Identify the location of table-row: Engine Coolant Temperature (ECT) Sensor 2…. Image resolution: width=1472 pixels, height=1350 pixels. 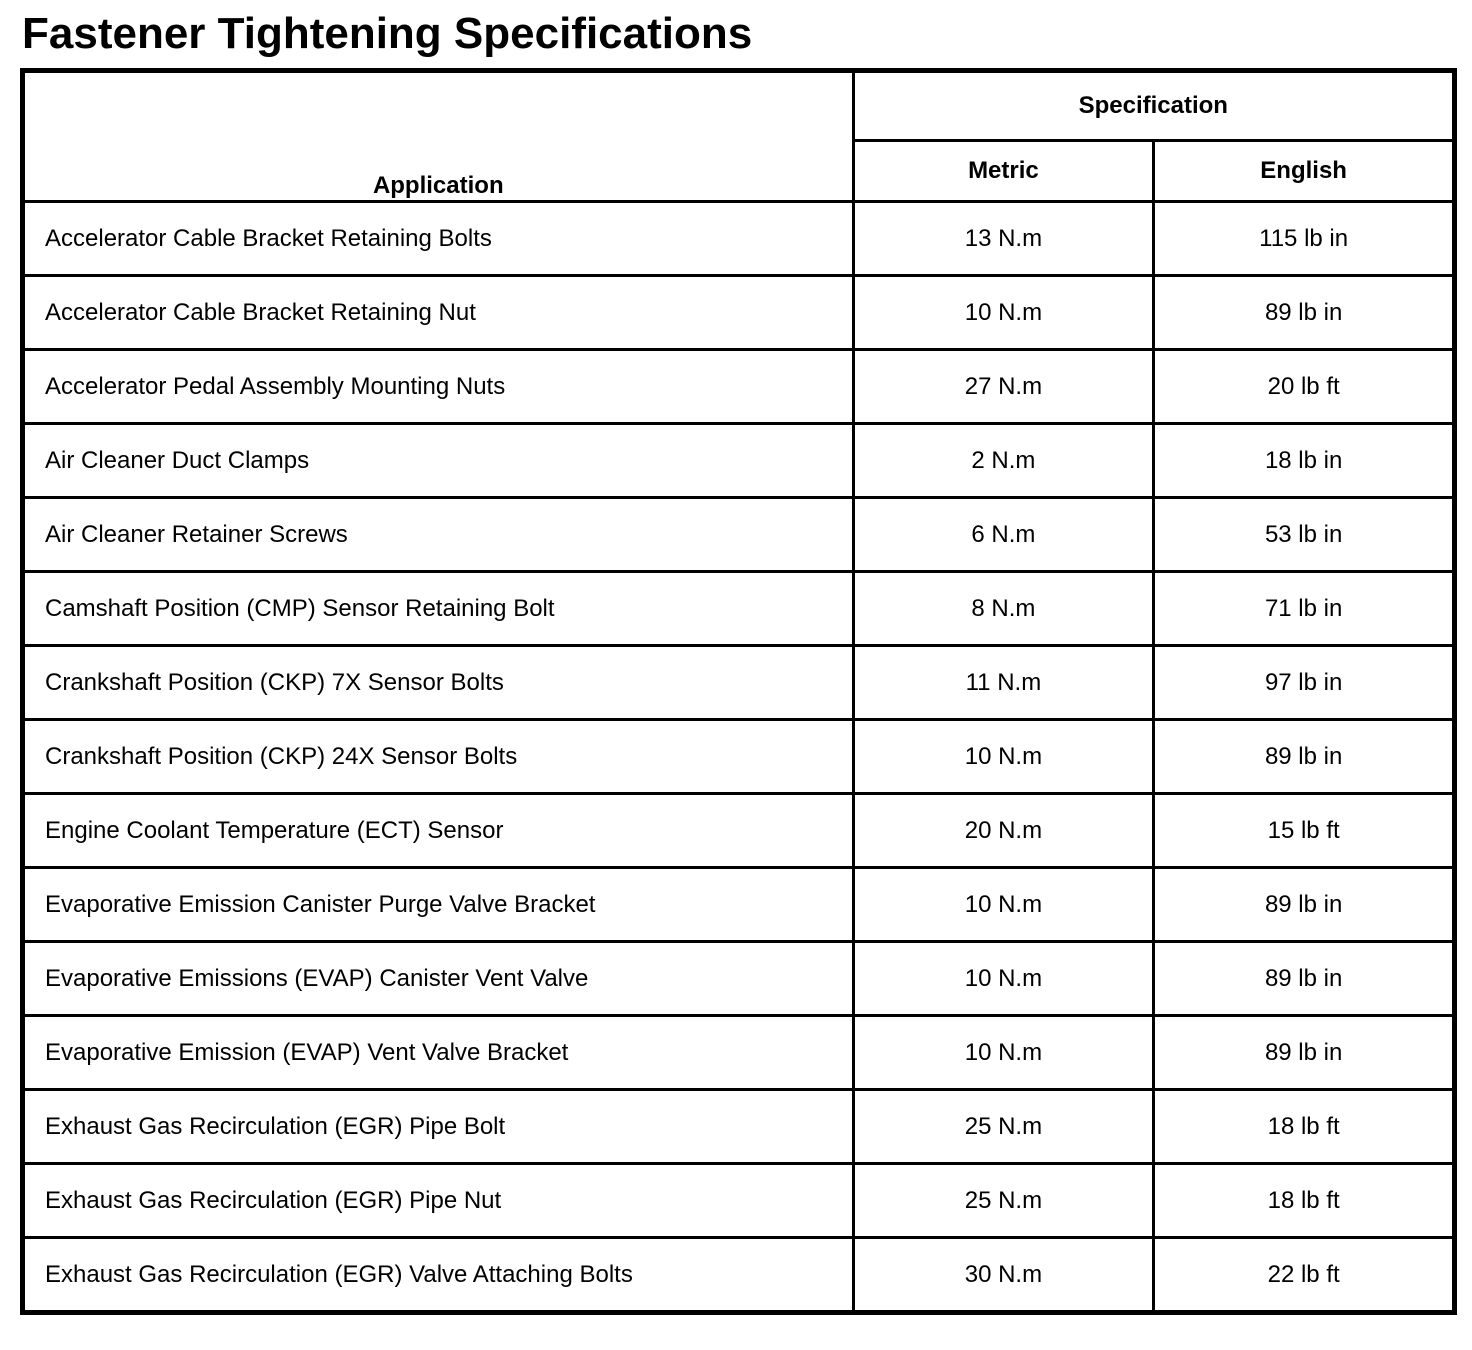
(738, 831).